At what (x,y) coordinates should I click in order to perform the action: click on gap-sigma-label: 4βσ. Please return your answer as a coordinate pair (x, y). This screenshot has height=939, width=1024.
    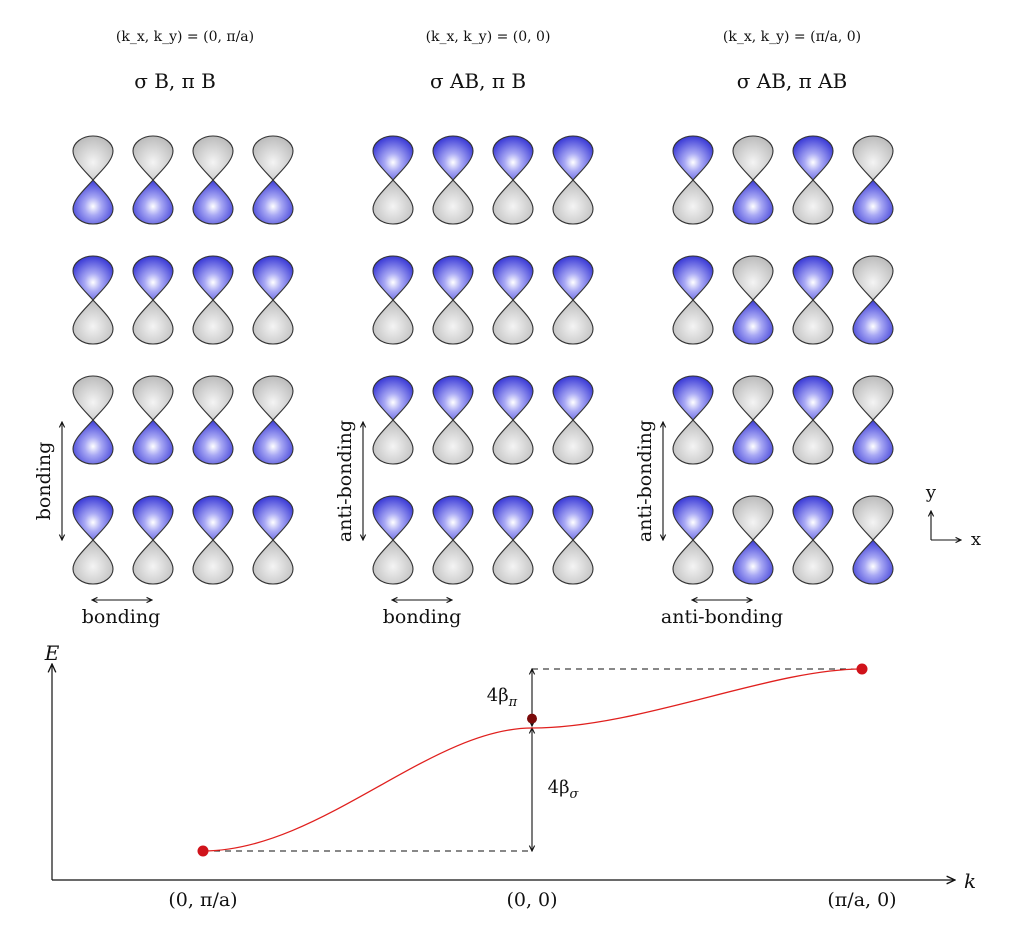
    Looking at the image, I should click on (564, 789).